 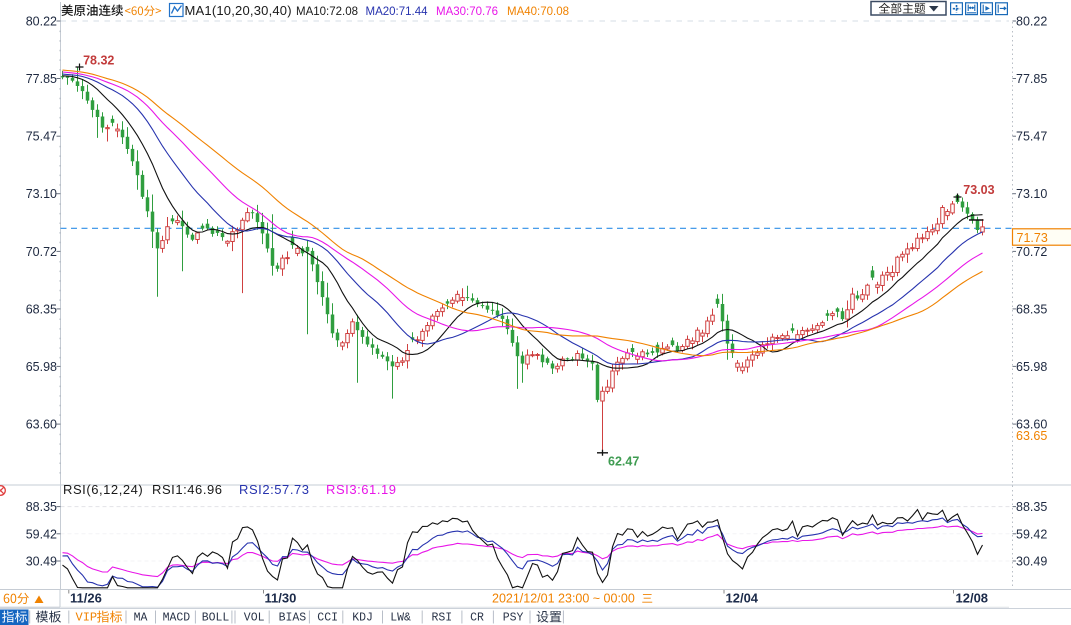 I want to click on svg-text: MA20:71.44, so click(x=397, y=12).